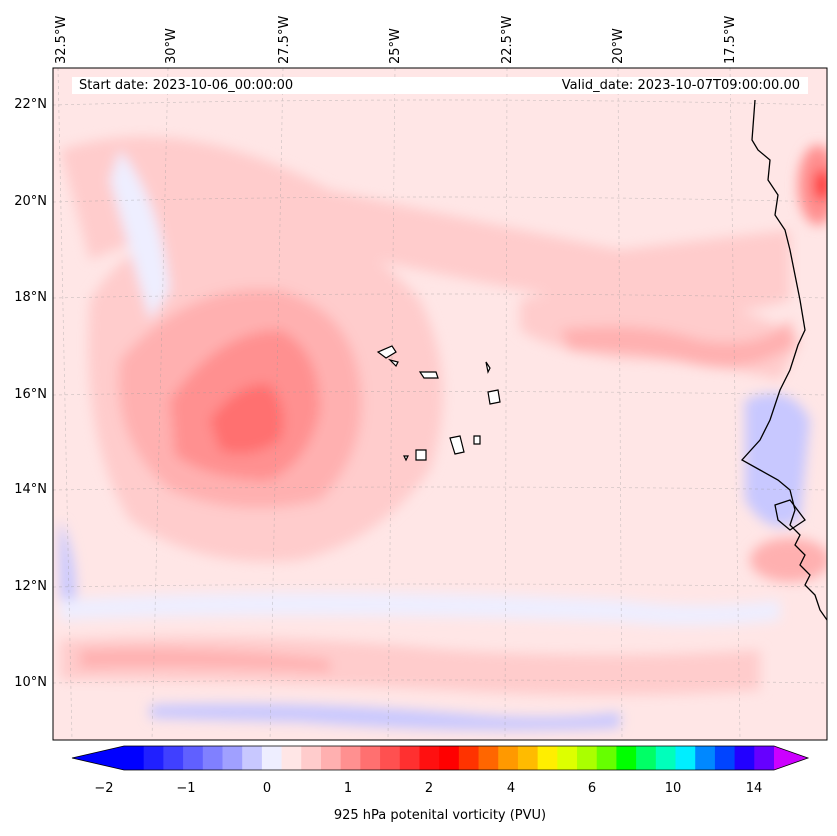 The image size is (837, 836). I want to click on start-date-label: Start date: 2023-10-06_00:00:00, so click(186, 85).